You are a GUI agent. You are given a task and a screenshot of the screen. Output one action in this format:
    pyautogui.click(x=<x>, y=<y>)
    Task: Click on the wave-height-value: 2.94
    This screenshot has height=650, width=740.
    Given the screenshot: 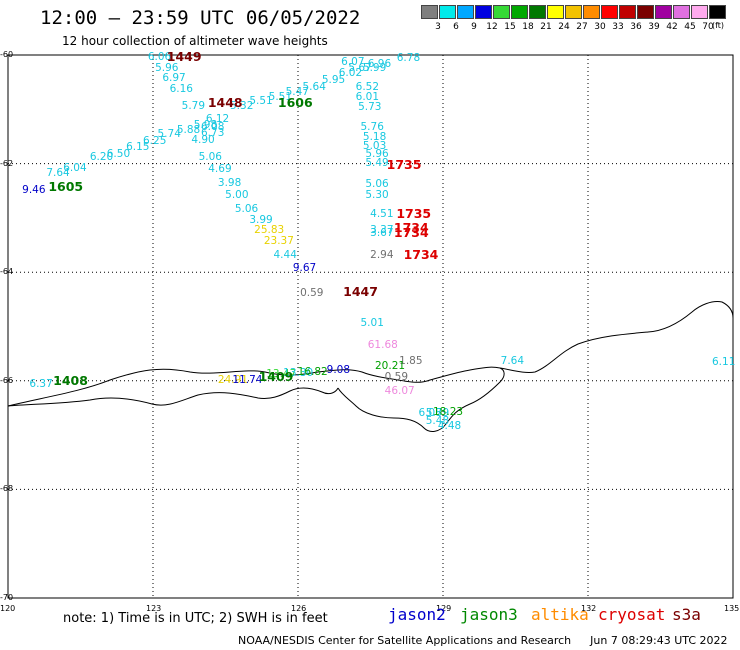 What is the action you would take?
    pyautogui.click(x=382, y=254)
    